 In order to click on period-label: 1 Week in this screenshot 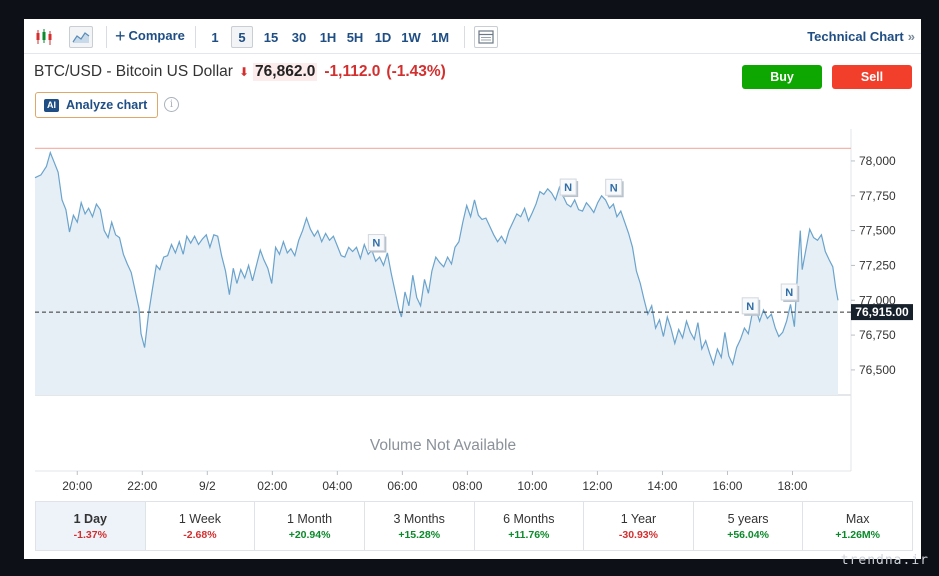, I will do `click(200, 518)`.